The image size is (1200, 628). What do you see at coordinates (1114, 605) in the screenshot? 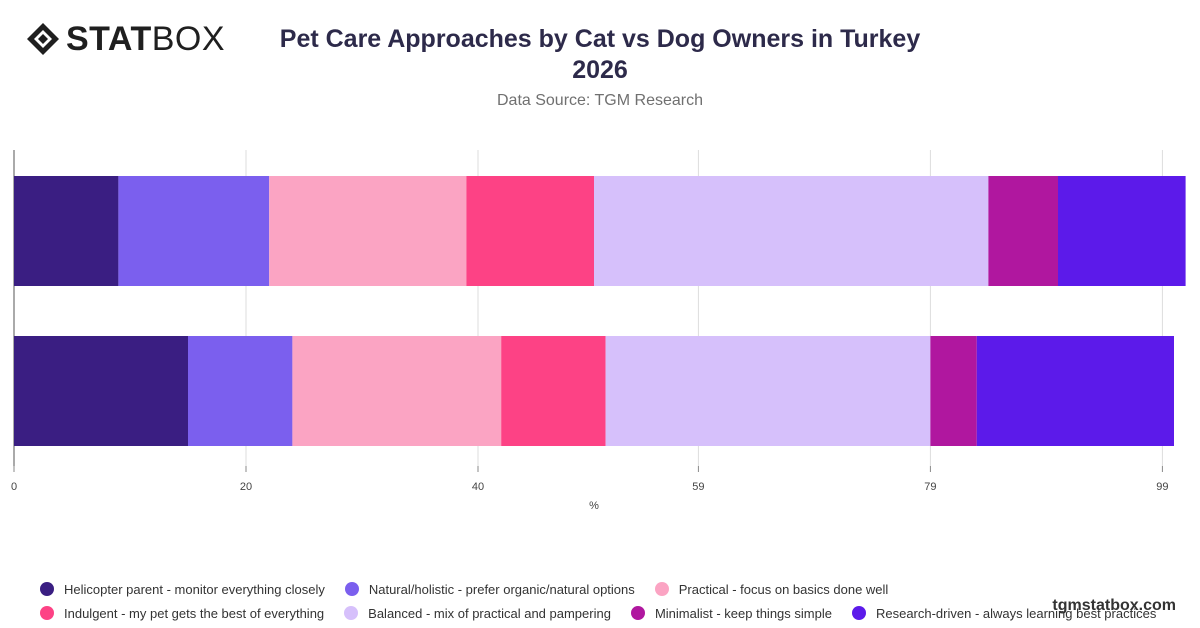
I see `site-url: tgmstatbox.com` at bounding box center [1114, 605].